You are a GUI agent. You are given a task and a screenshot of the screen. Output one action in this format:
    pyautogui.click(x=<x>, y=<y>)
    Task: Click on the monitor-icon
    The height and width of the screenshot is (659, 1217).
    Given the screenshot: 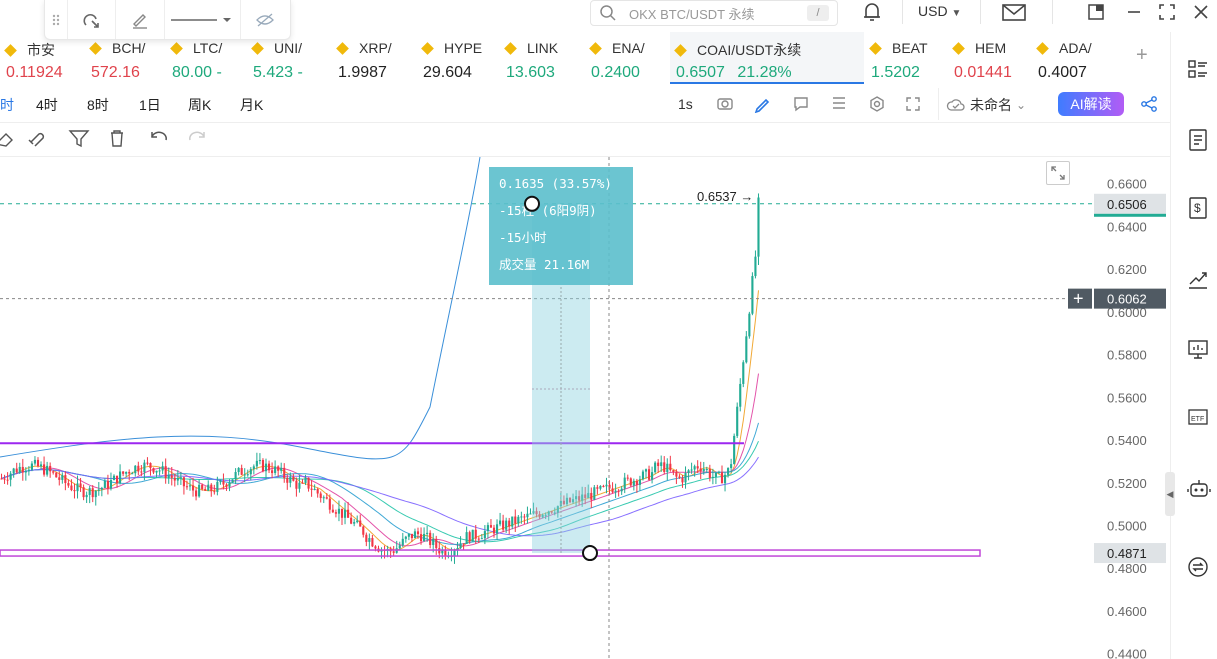 What is the action you would take?
    pyautogui.click(x=1198, y=351)
    